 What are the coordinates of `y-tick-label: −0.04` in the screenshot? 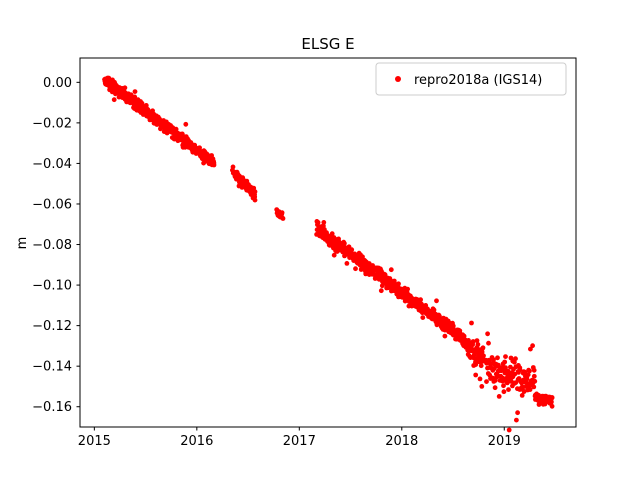 It's located at (52, 164).